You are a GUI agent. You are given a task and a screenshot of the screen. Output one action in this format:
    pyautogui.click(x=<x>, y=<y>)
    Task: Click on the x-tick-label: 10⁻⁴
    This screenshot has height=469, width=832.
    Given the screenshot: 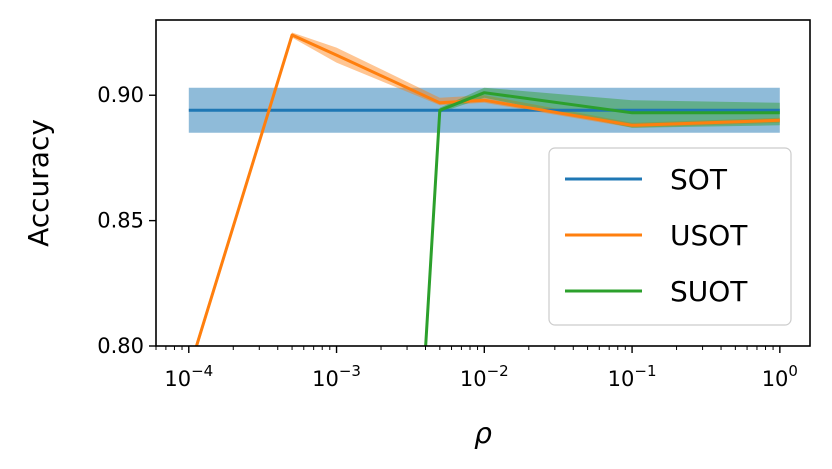 What is the action you would take?
    pyautogui.click(x=188, y=376)
    